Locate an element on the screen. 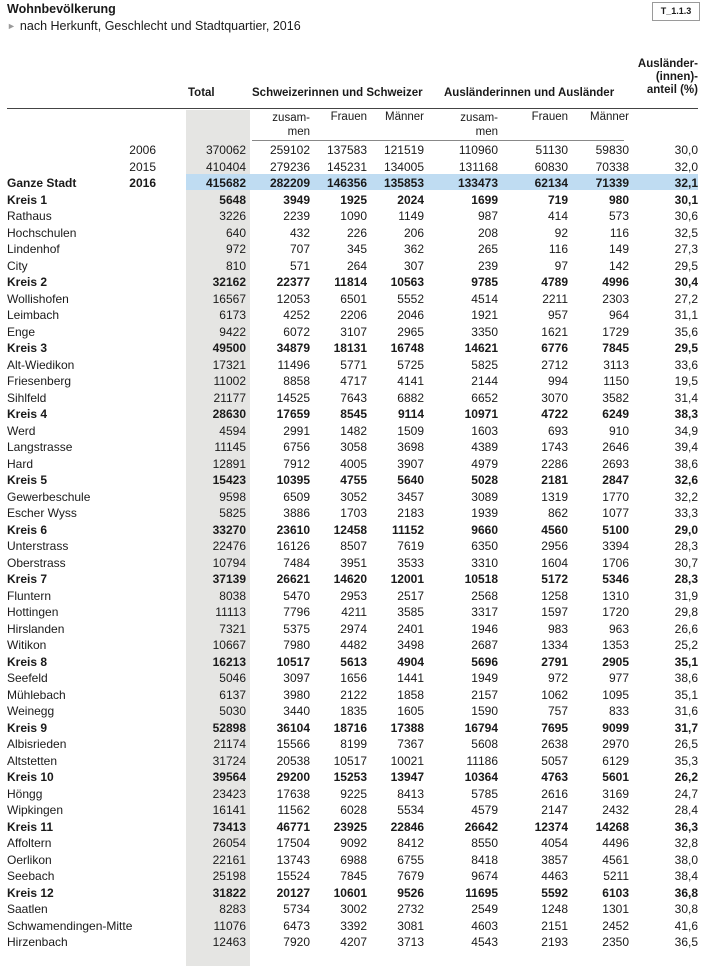  total-cell: 31724 is located at coordinates (229, 760).